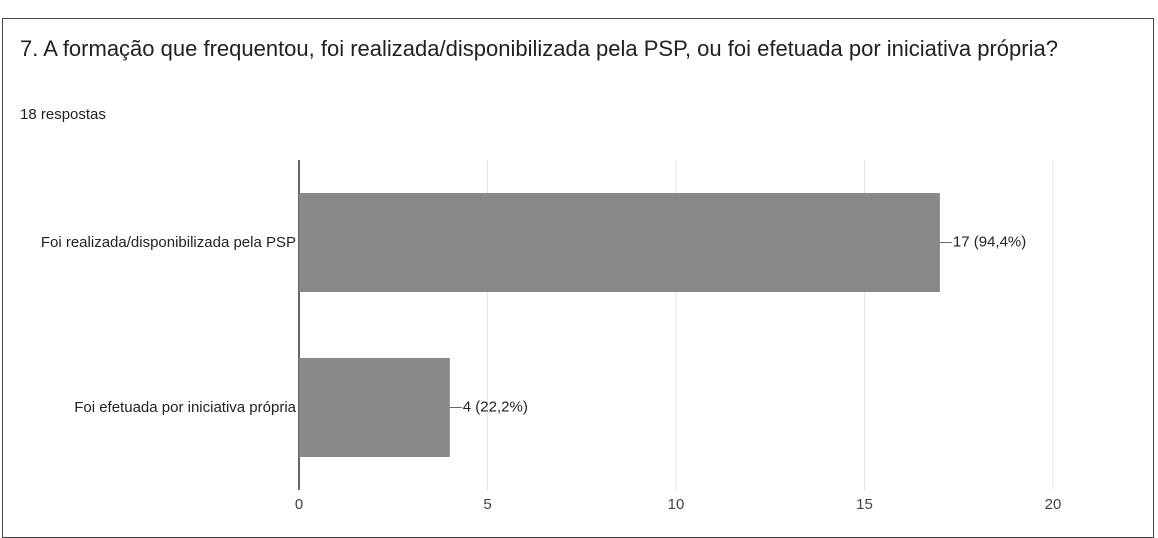 The image size is (1158, 538). What do you see at coordinates (168, 242) in the screenshot?
I see `category-label: Foi realizada/disponibilizada pela PSP` at bounding box center [168, 242].